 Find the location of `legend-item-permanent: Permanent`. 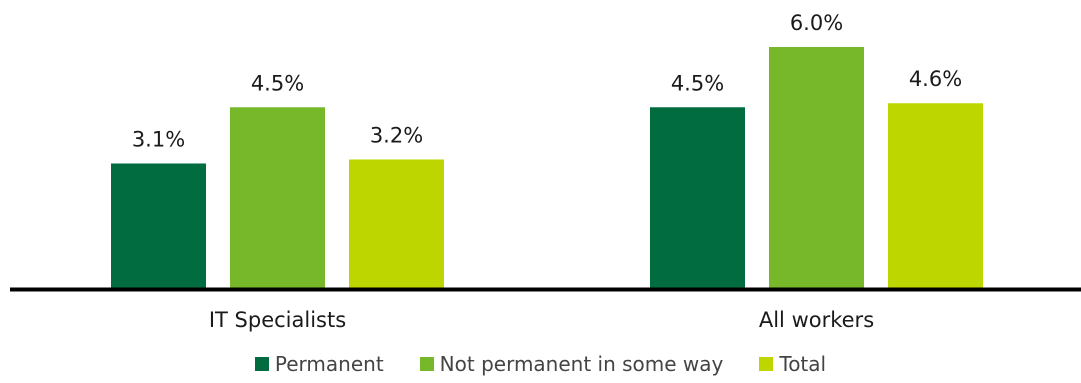

legend-item-permanent: Permanent is located at coordinates (319, 364).